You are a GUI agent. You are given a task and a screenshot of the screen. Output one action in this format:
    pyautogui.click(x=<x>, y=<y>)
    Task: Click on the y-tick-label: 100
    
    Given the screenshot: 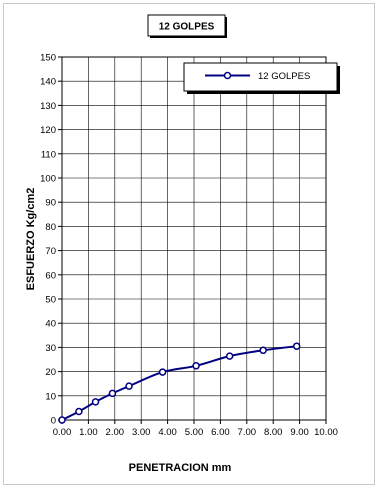 What is the action you would take?
    pyautogui.click(x=48, y=179)
    